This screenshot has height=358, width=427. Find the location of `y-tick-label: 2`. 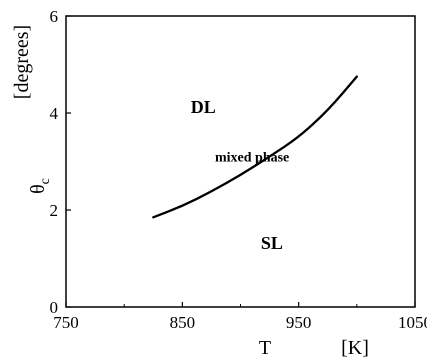

y-tick-label: 2 is located at coordinates (54, 210).